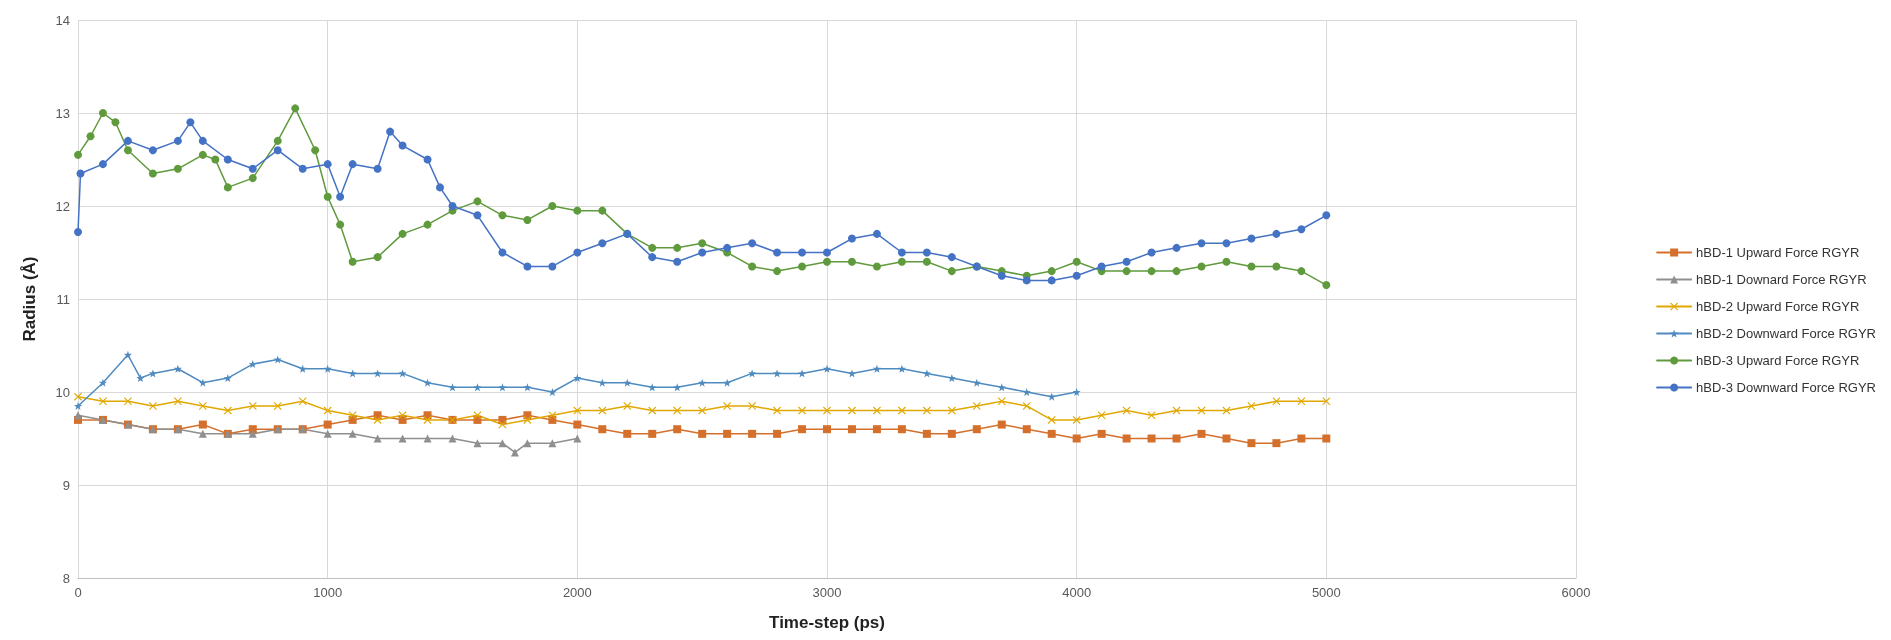 The height and width of the screenshot is (640, 1891). I want to click on y-axis-title: Radius (Å), so click(29, 299).